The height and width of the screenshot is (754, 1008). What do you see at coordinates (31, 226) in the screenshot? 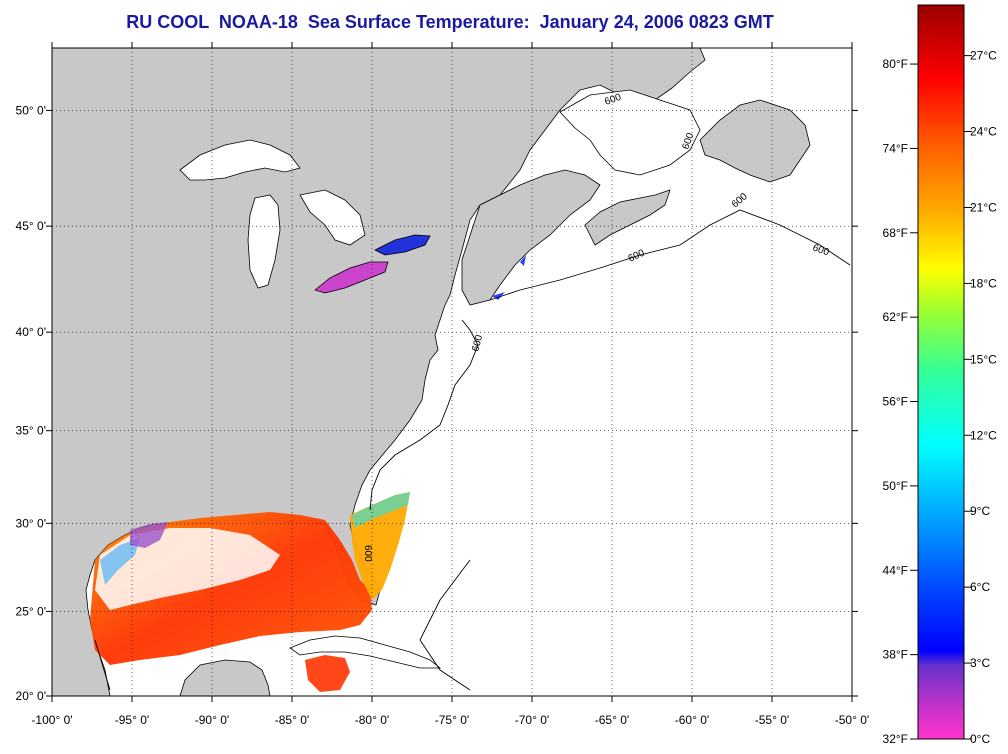
I see `lat-label: 45° 0'` at bounding box center [31, 226].